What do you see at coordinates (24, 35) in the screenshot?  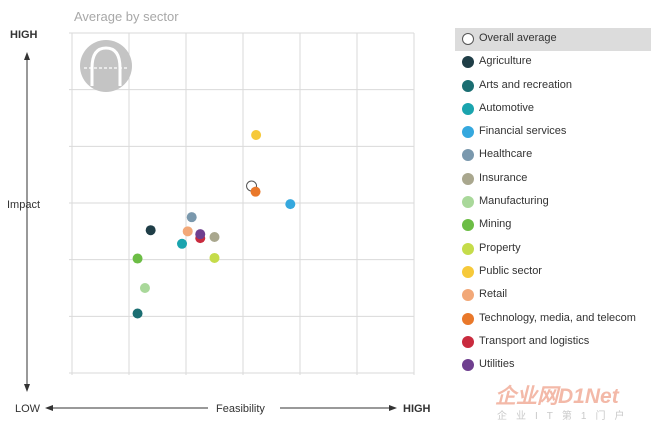 I see `y-axis-high-label: HIGH` at bounding box center [24, 35].